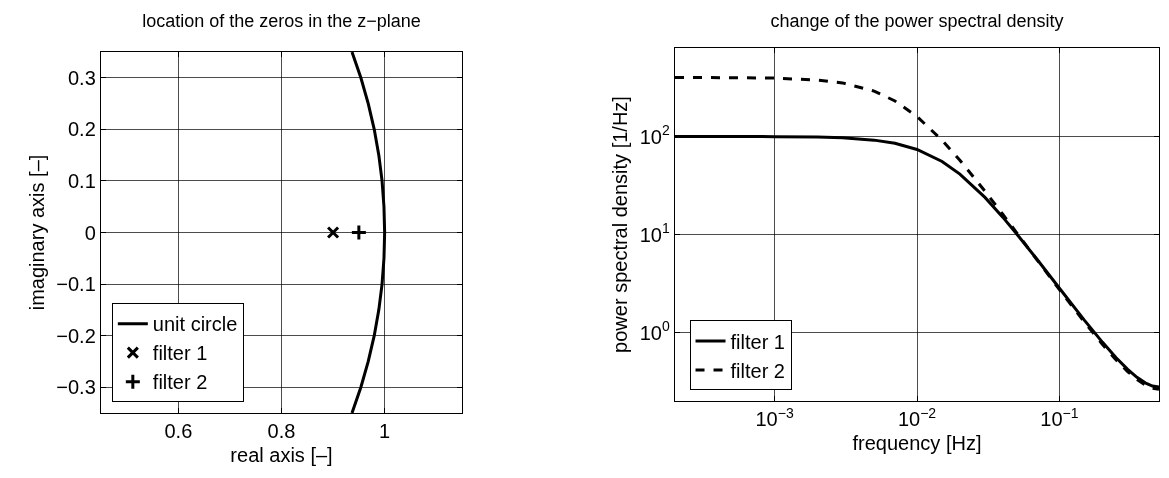 This screenshot has height=478, width=1169. Describe the element at coordinates (654, 331) in the screenshot. I see `y-tick-label: 10$^{0}$` at that location.